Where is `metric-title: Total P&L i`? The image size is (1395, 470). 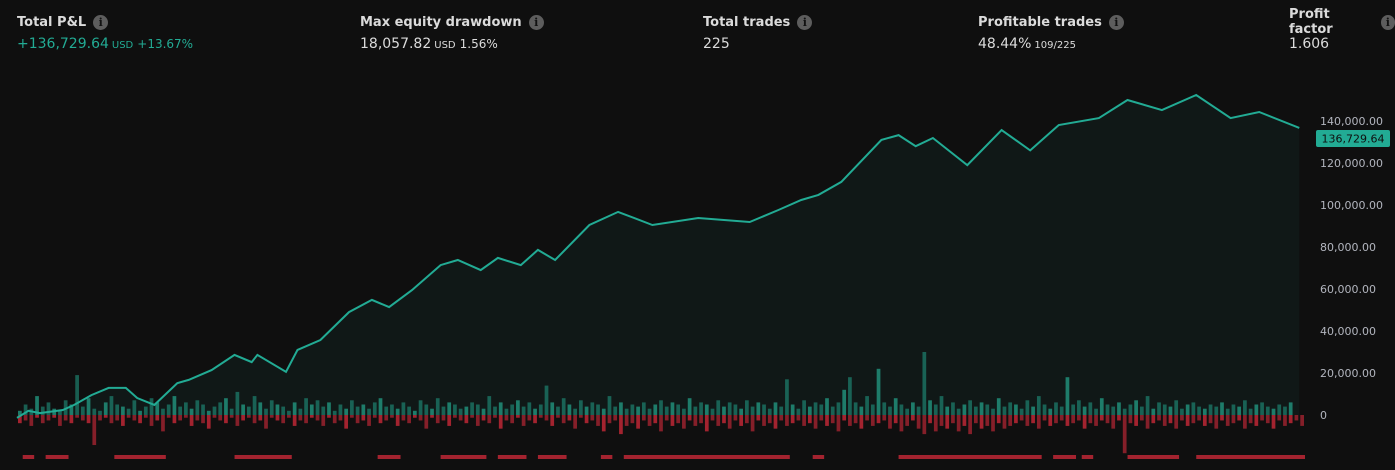 metric-title: Total P&L i is located at coordinates (105, 22).